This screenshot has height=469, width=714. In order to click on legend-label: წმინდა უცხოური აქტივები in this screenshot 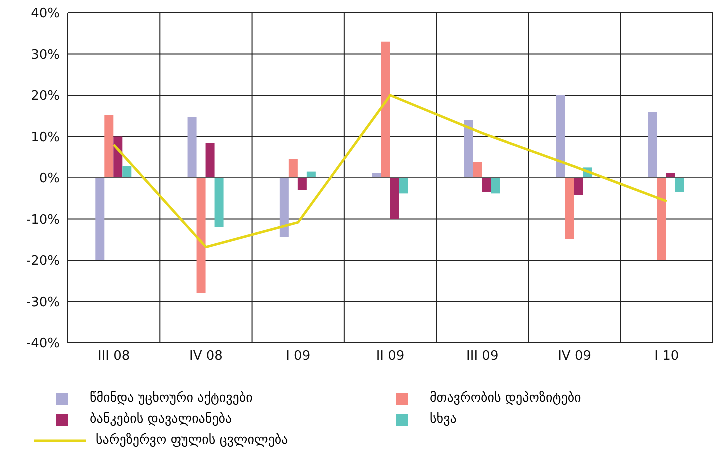, I will do `click(171, 398)`.